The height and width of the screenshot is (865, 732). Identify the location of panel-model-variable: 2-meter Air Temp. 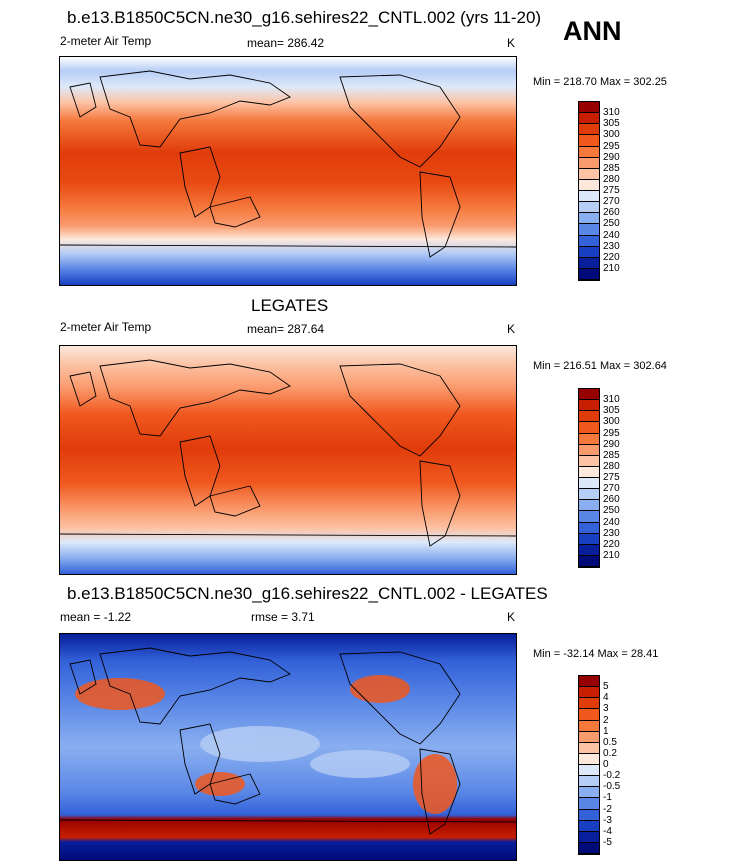
(106, 41).